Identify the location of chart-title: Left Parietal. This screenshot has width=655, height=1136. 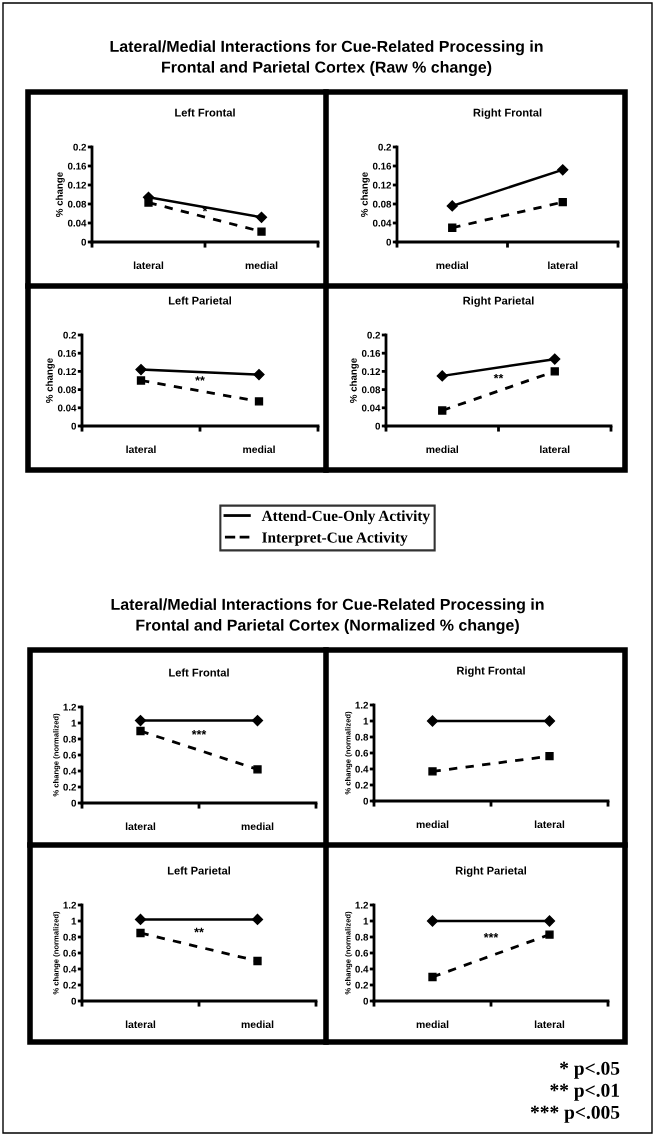
(200, 300).